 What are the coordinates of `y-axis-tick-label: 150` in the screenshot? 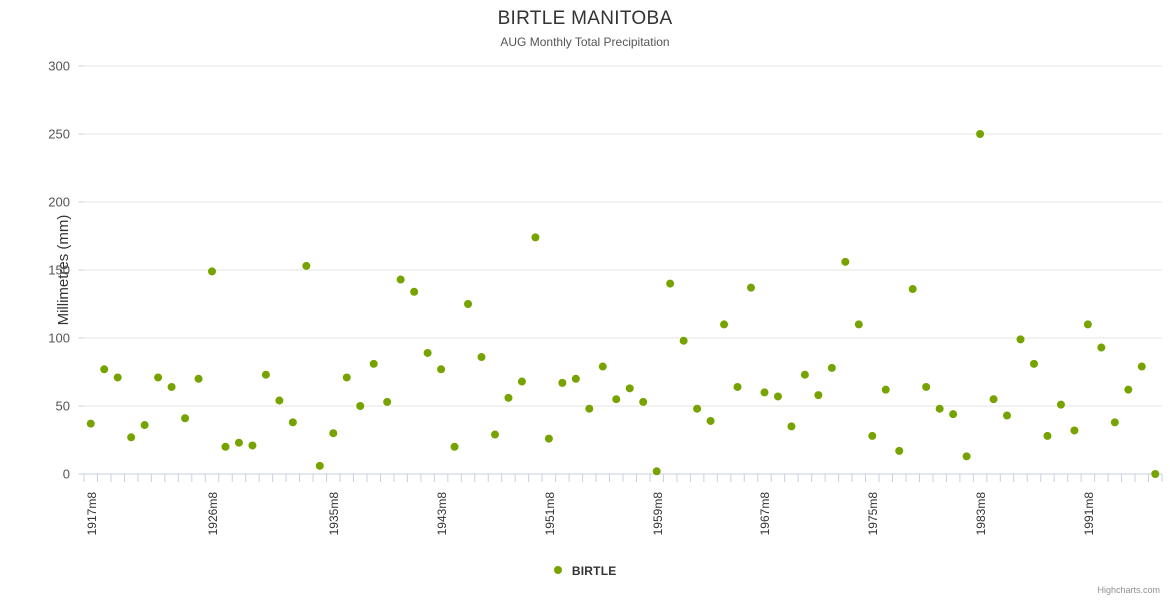 It's located at (59, 270).